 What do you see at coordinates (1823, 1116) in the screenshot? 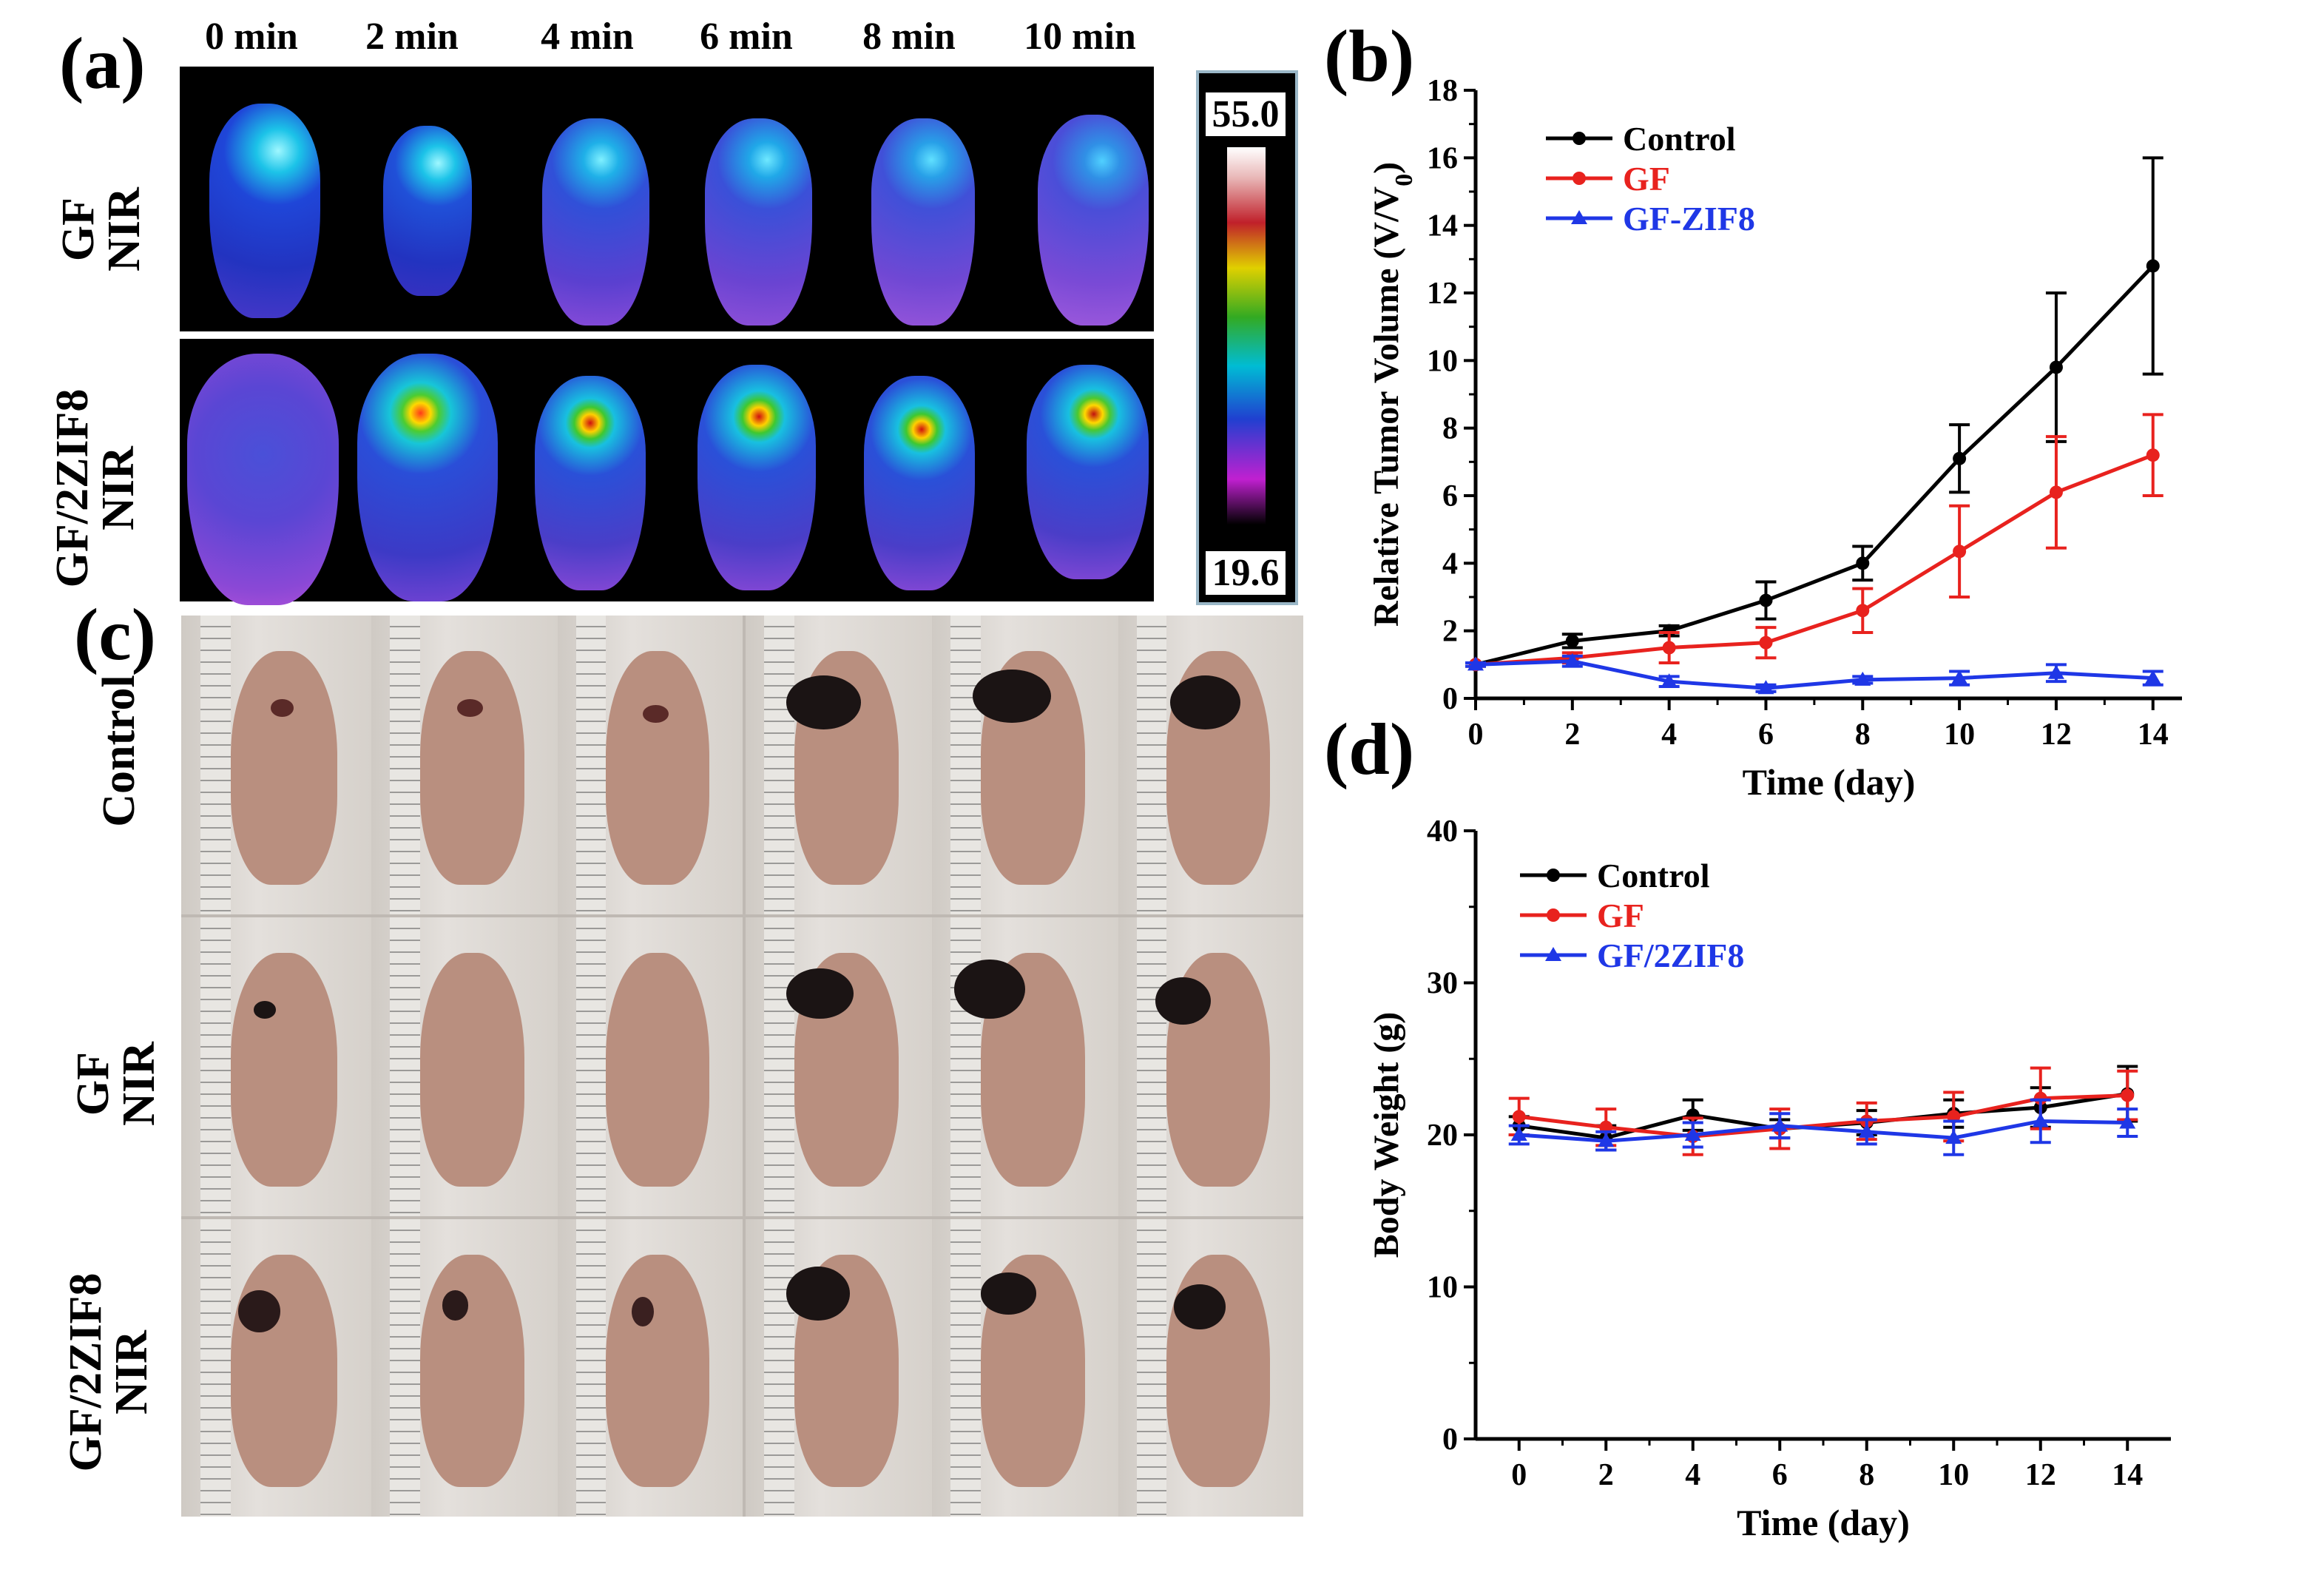
I see `d-series-1-line` at bounding box center [1823, 1116].